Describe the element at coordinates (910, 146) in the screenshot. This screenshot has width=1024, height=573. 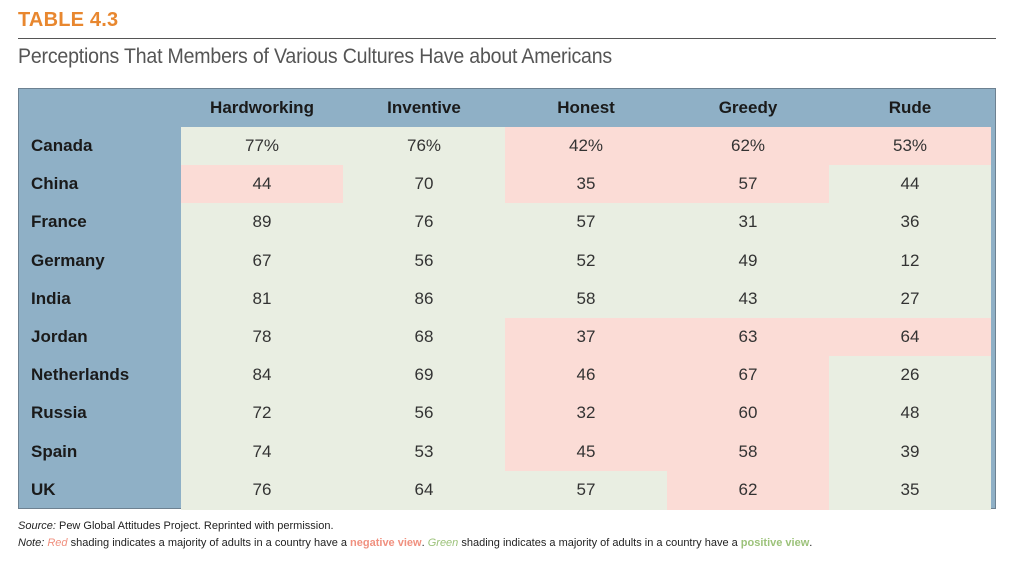
I see `table-cell: 53%` at that location.